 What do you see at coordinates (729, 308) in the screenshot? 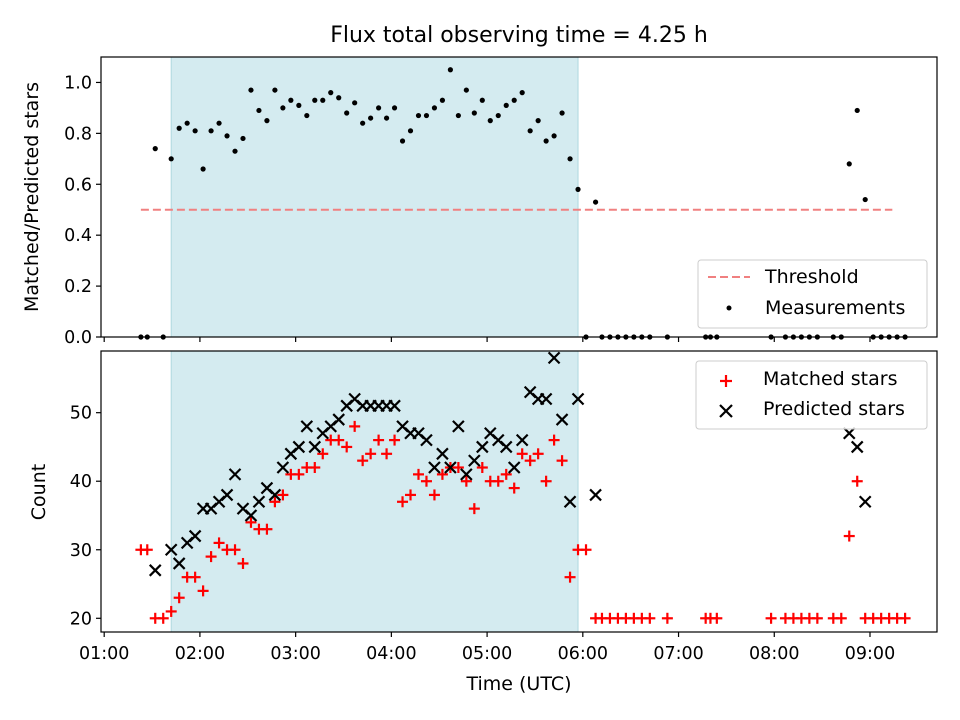
I see `legend-measurements-swatch` at bounding box center [729, 308].